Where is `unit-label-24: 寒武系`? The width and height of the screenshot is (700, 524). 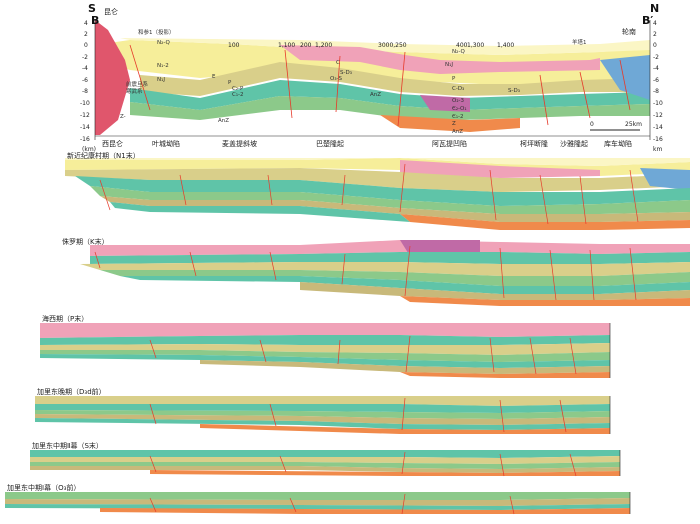
unit-label-24: 寒武系 is located at coordinates (134, 91).